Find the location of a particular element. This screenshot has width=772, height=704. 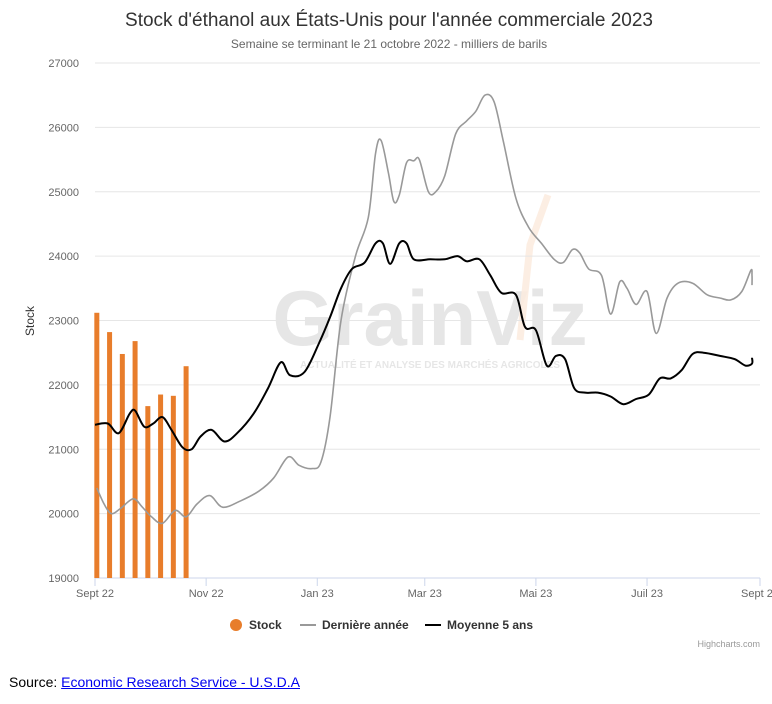

x-tick-label: Mar 23 is located at coordinates (425, 594).